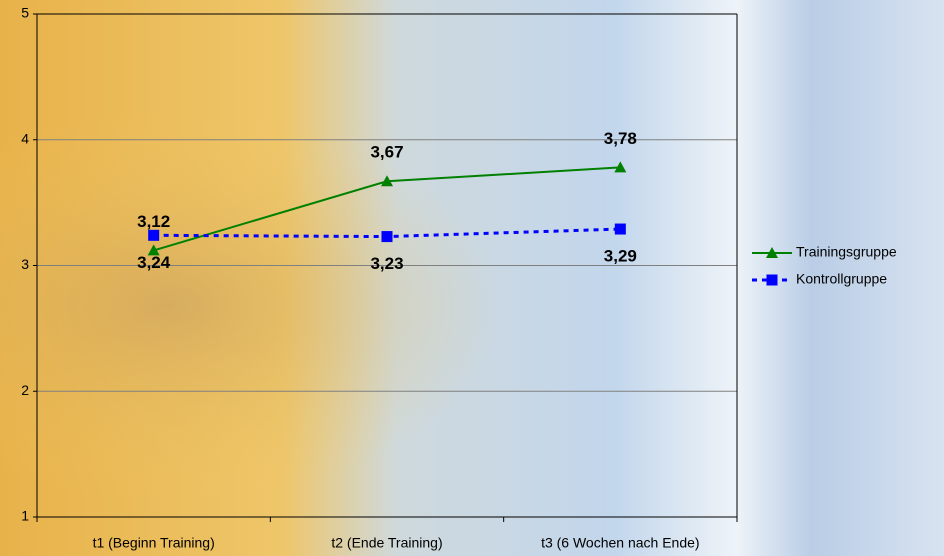 This screenshot has width=944, height=556. I want to click on x-tick-label: t3 (6 Wochen nach Ende), so click(620, 543).